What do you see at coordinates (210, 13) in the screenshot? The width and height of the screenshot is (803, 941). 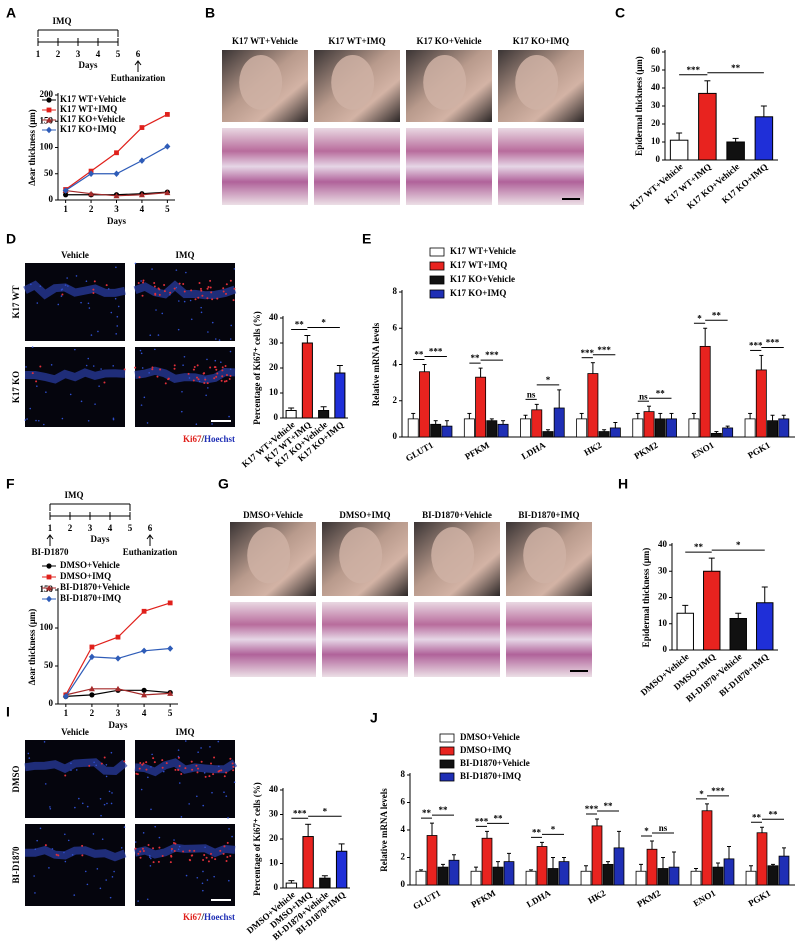 I see `panel-label: B` at bounding box center [210, 13].